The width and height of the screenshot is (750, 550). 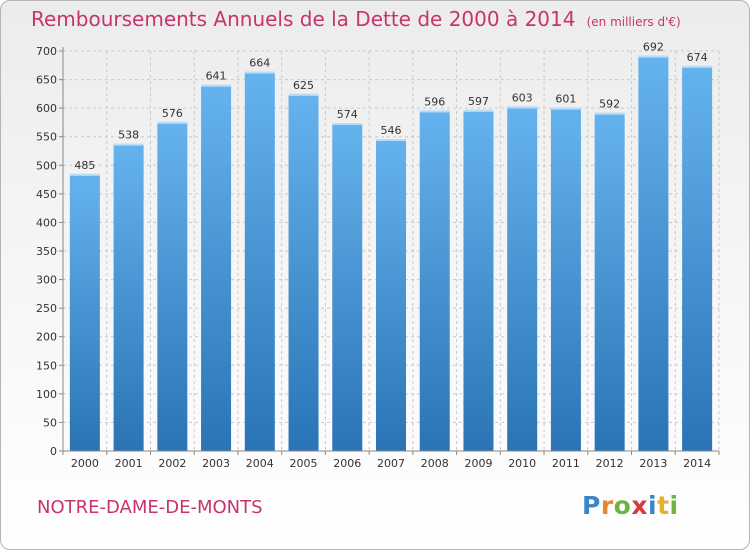 I want to click on y-tick-label: 200, so click(x=46, y=337).